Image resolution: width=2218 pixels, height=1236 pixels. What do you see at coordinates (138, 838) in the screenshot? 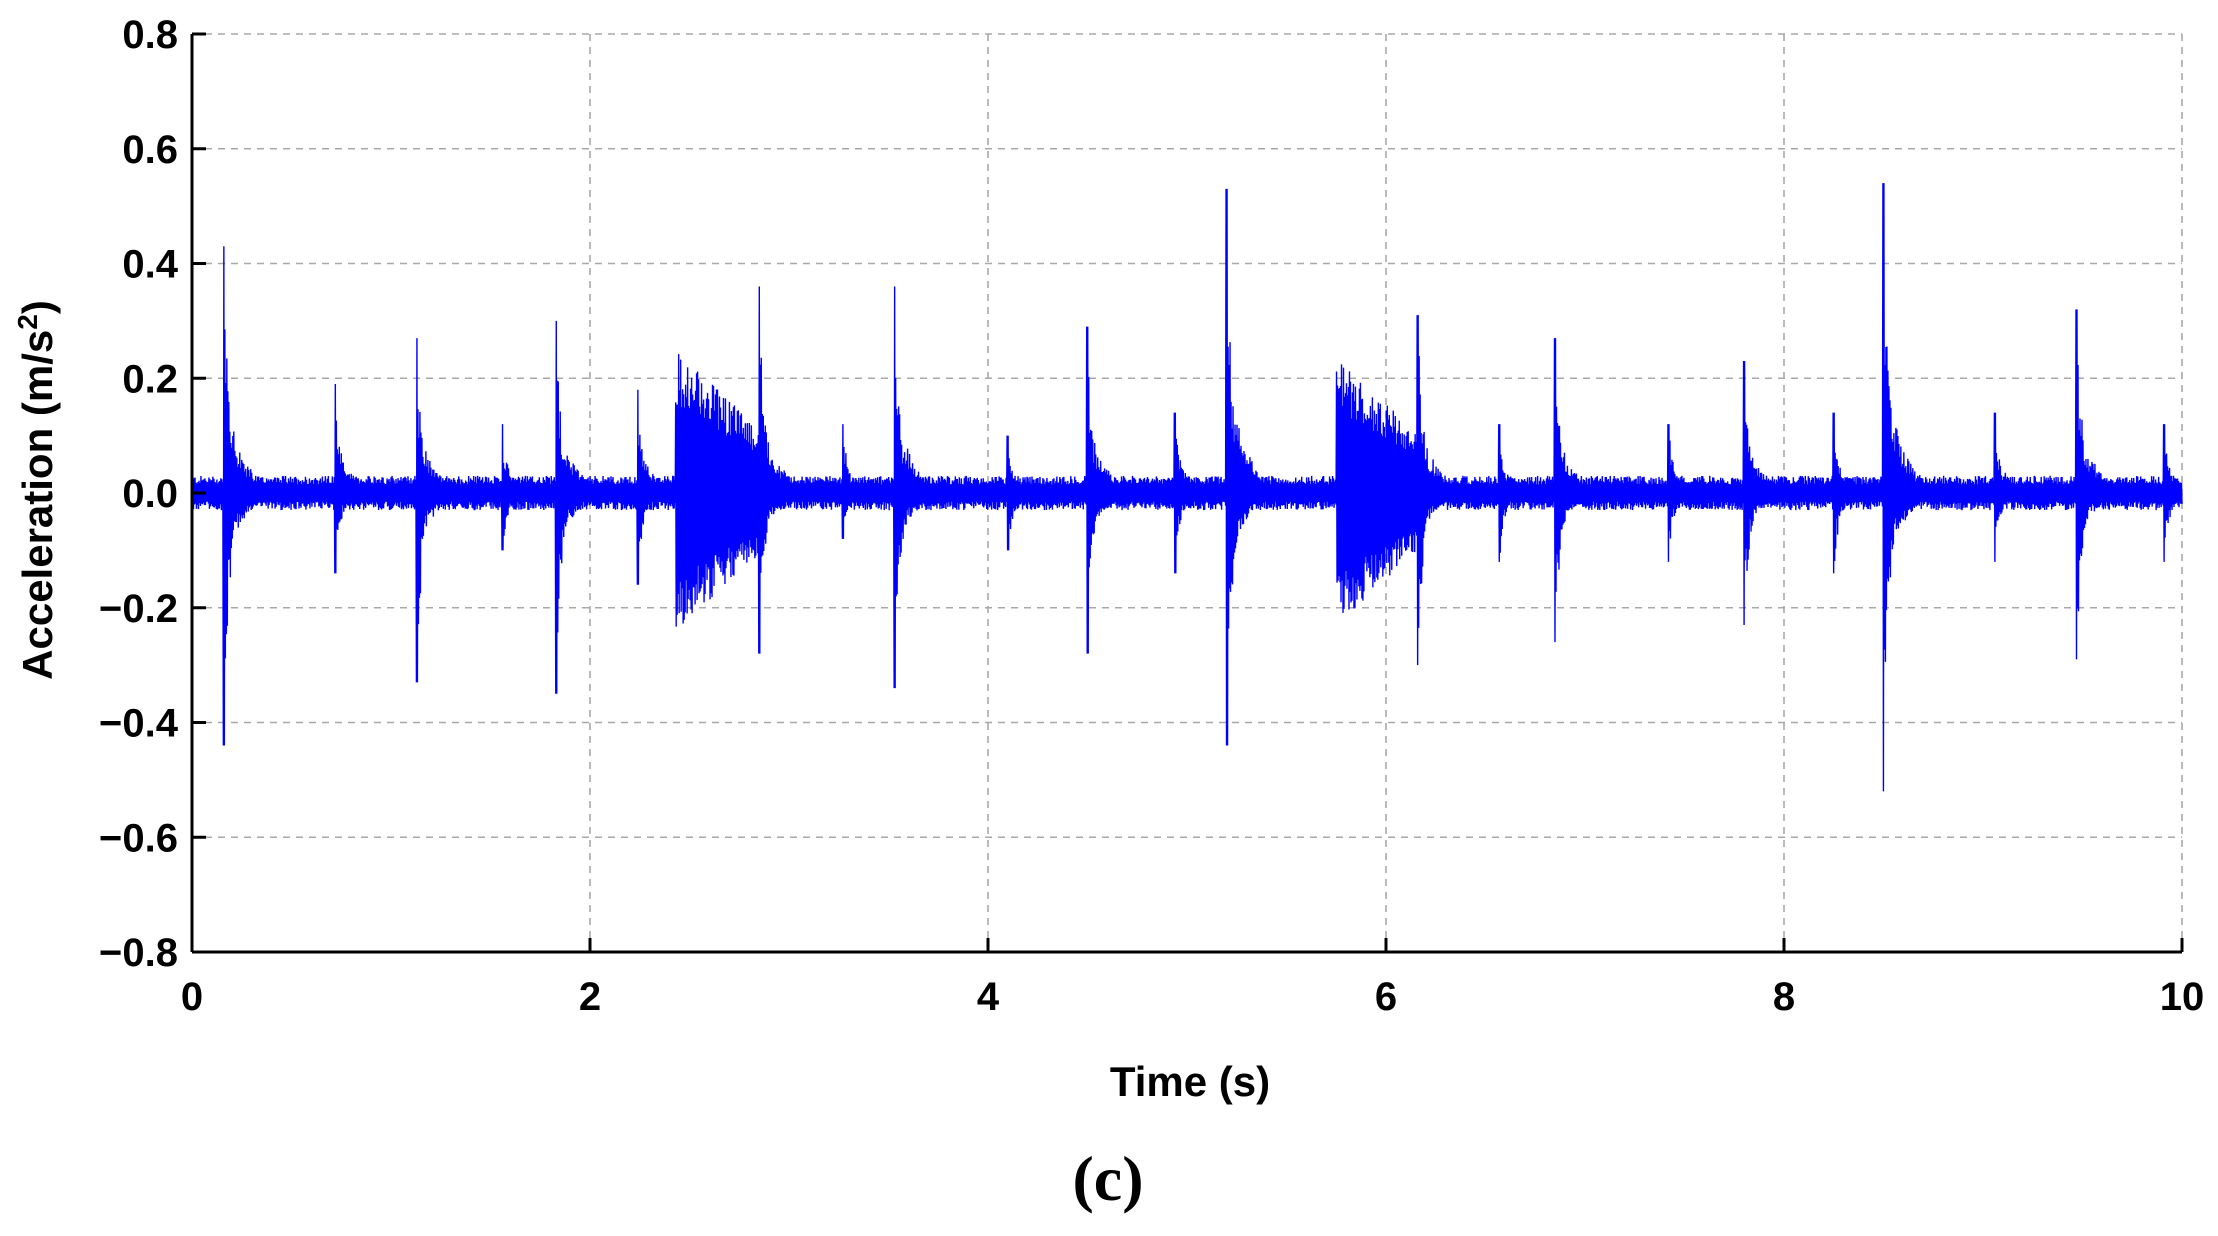
I see `y-tick-label: −0.6` at bounding box center [138, 838].